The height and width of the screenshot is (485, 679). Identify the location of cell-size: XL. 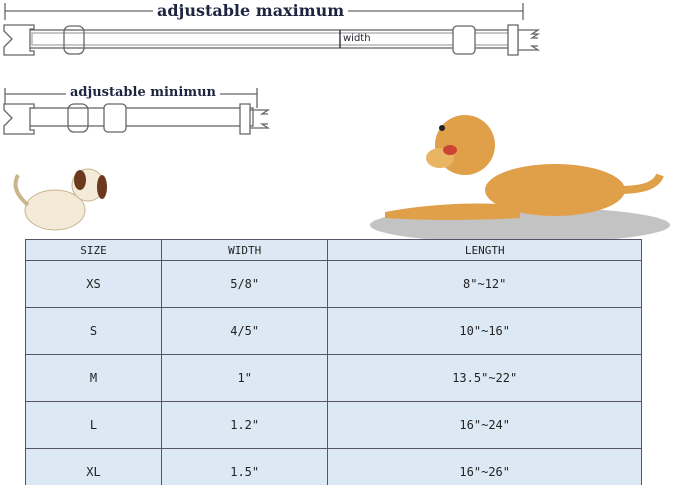
(93, 466).